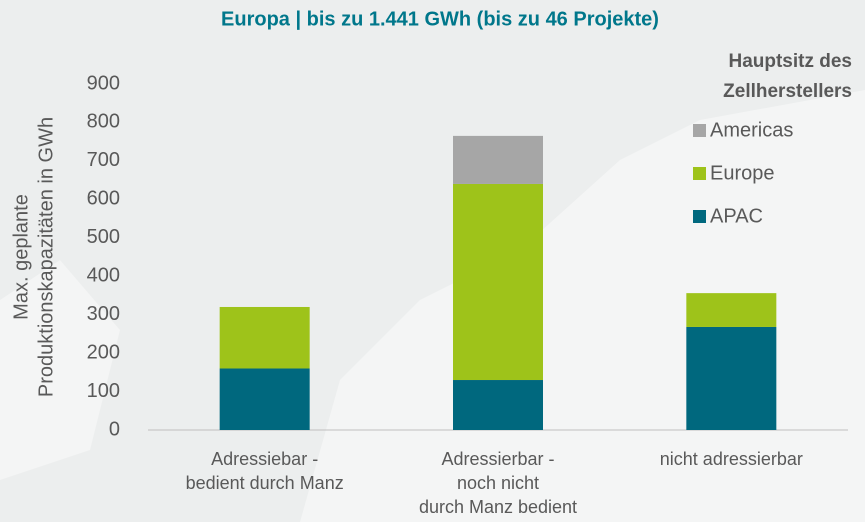  I want to click on x-tick-label: nicht adressierbar, so click(731, 459).